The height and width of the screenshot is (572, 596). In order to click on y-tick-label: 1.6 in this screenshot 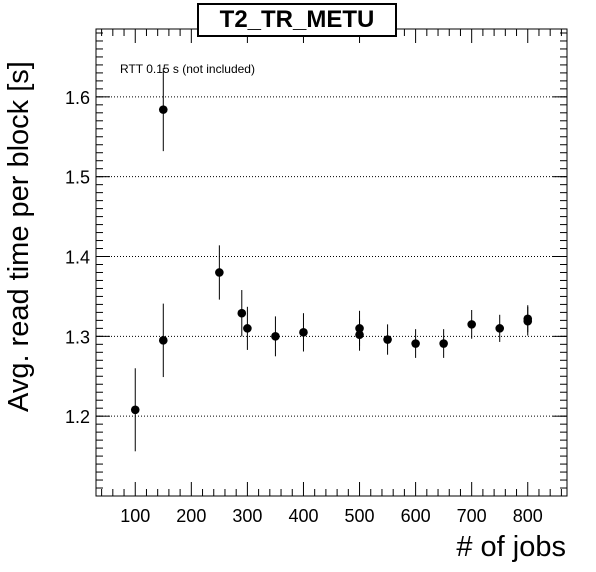, I will do `click(77, 98)`.